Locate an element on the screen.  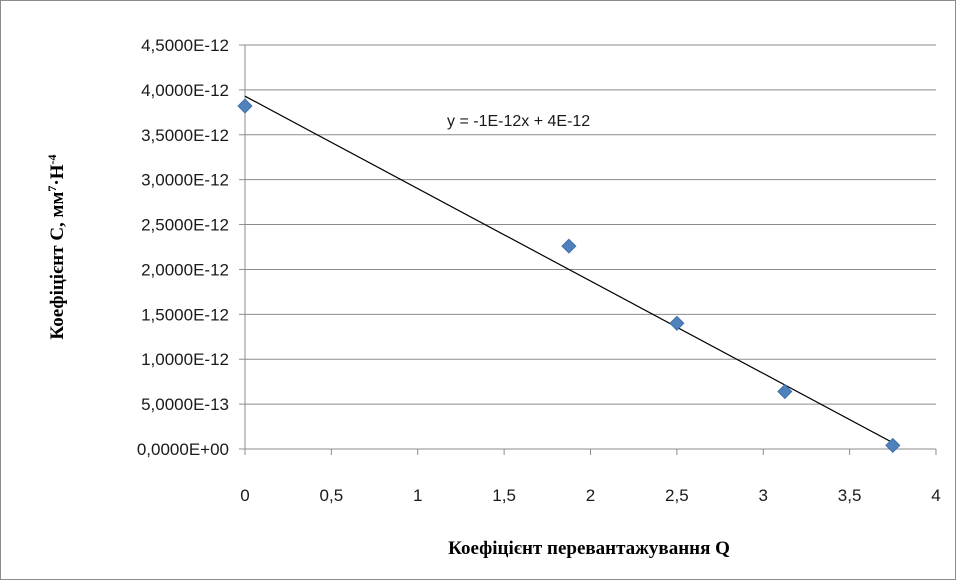
y-tick-label: 3,5000E-12 is located at coordinates (185, 135).